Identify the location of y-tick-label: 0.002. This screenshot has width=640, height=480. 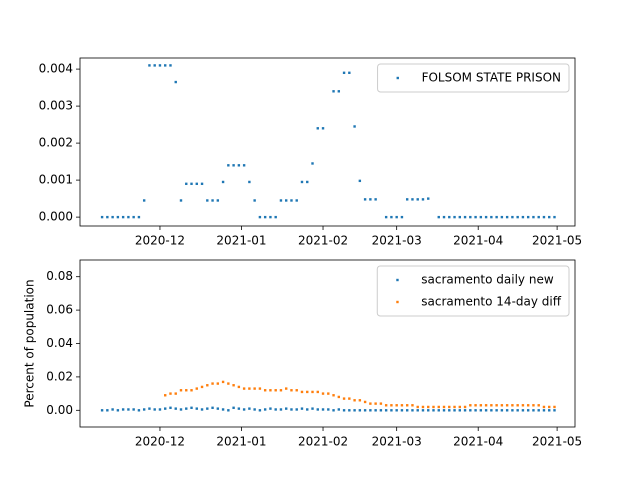
(56, 143).